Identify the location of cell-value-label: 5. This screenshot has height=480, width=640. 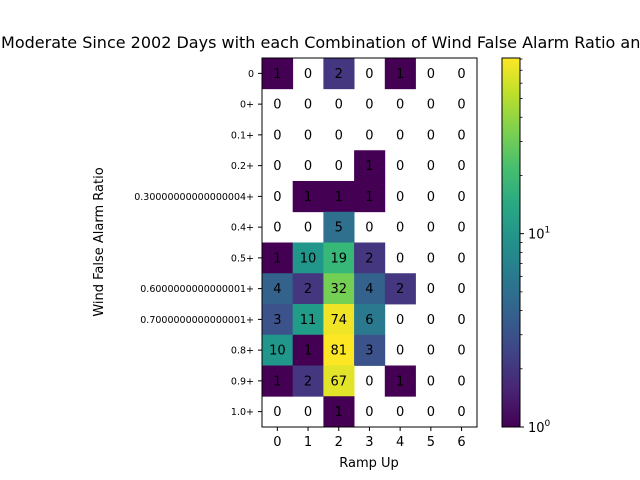
(339, 228).